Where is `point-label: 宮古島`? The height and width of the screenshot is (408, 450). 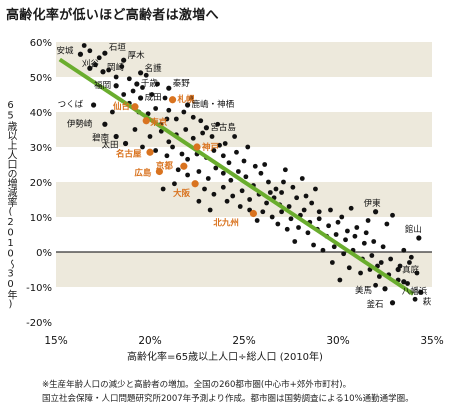 point-label: 宮古島 is located at coordinates (223, 127).